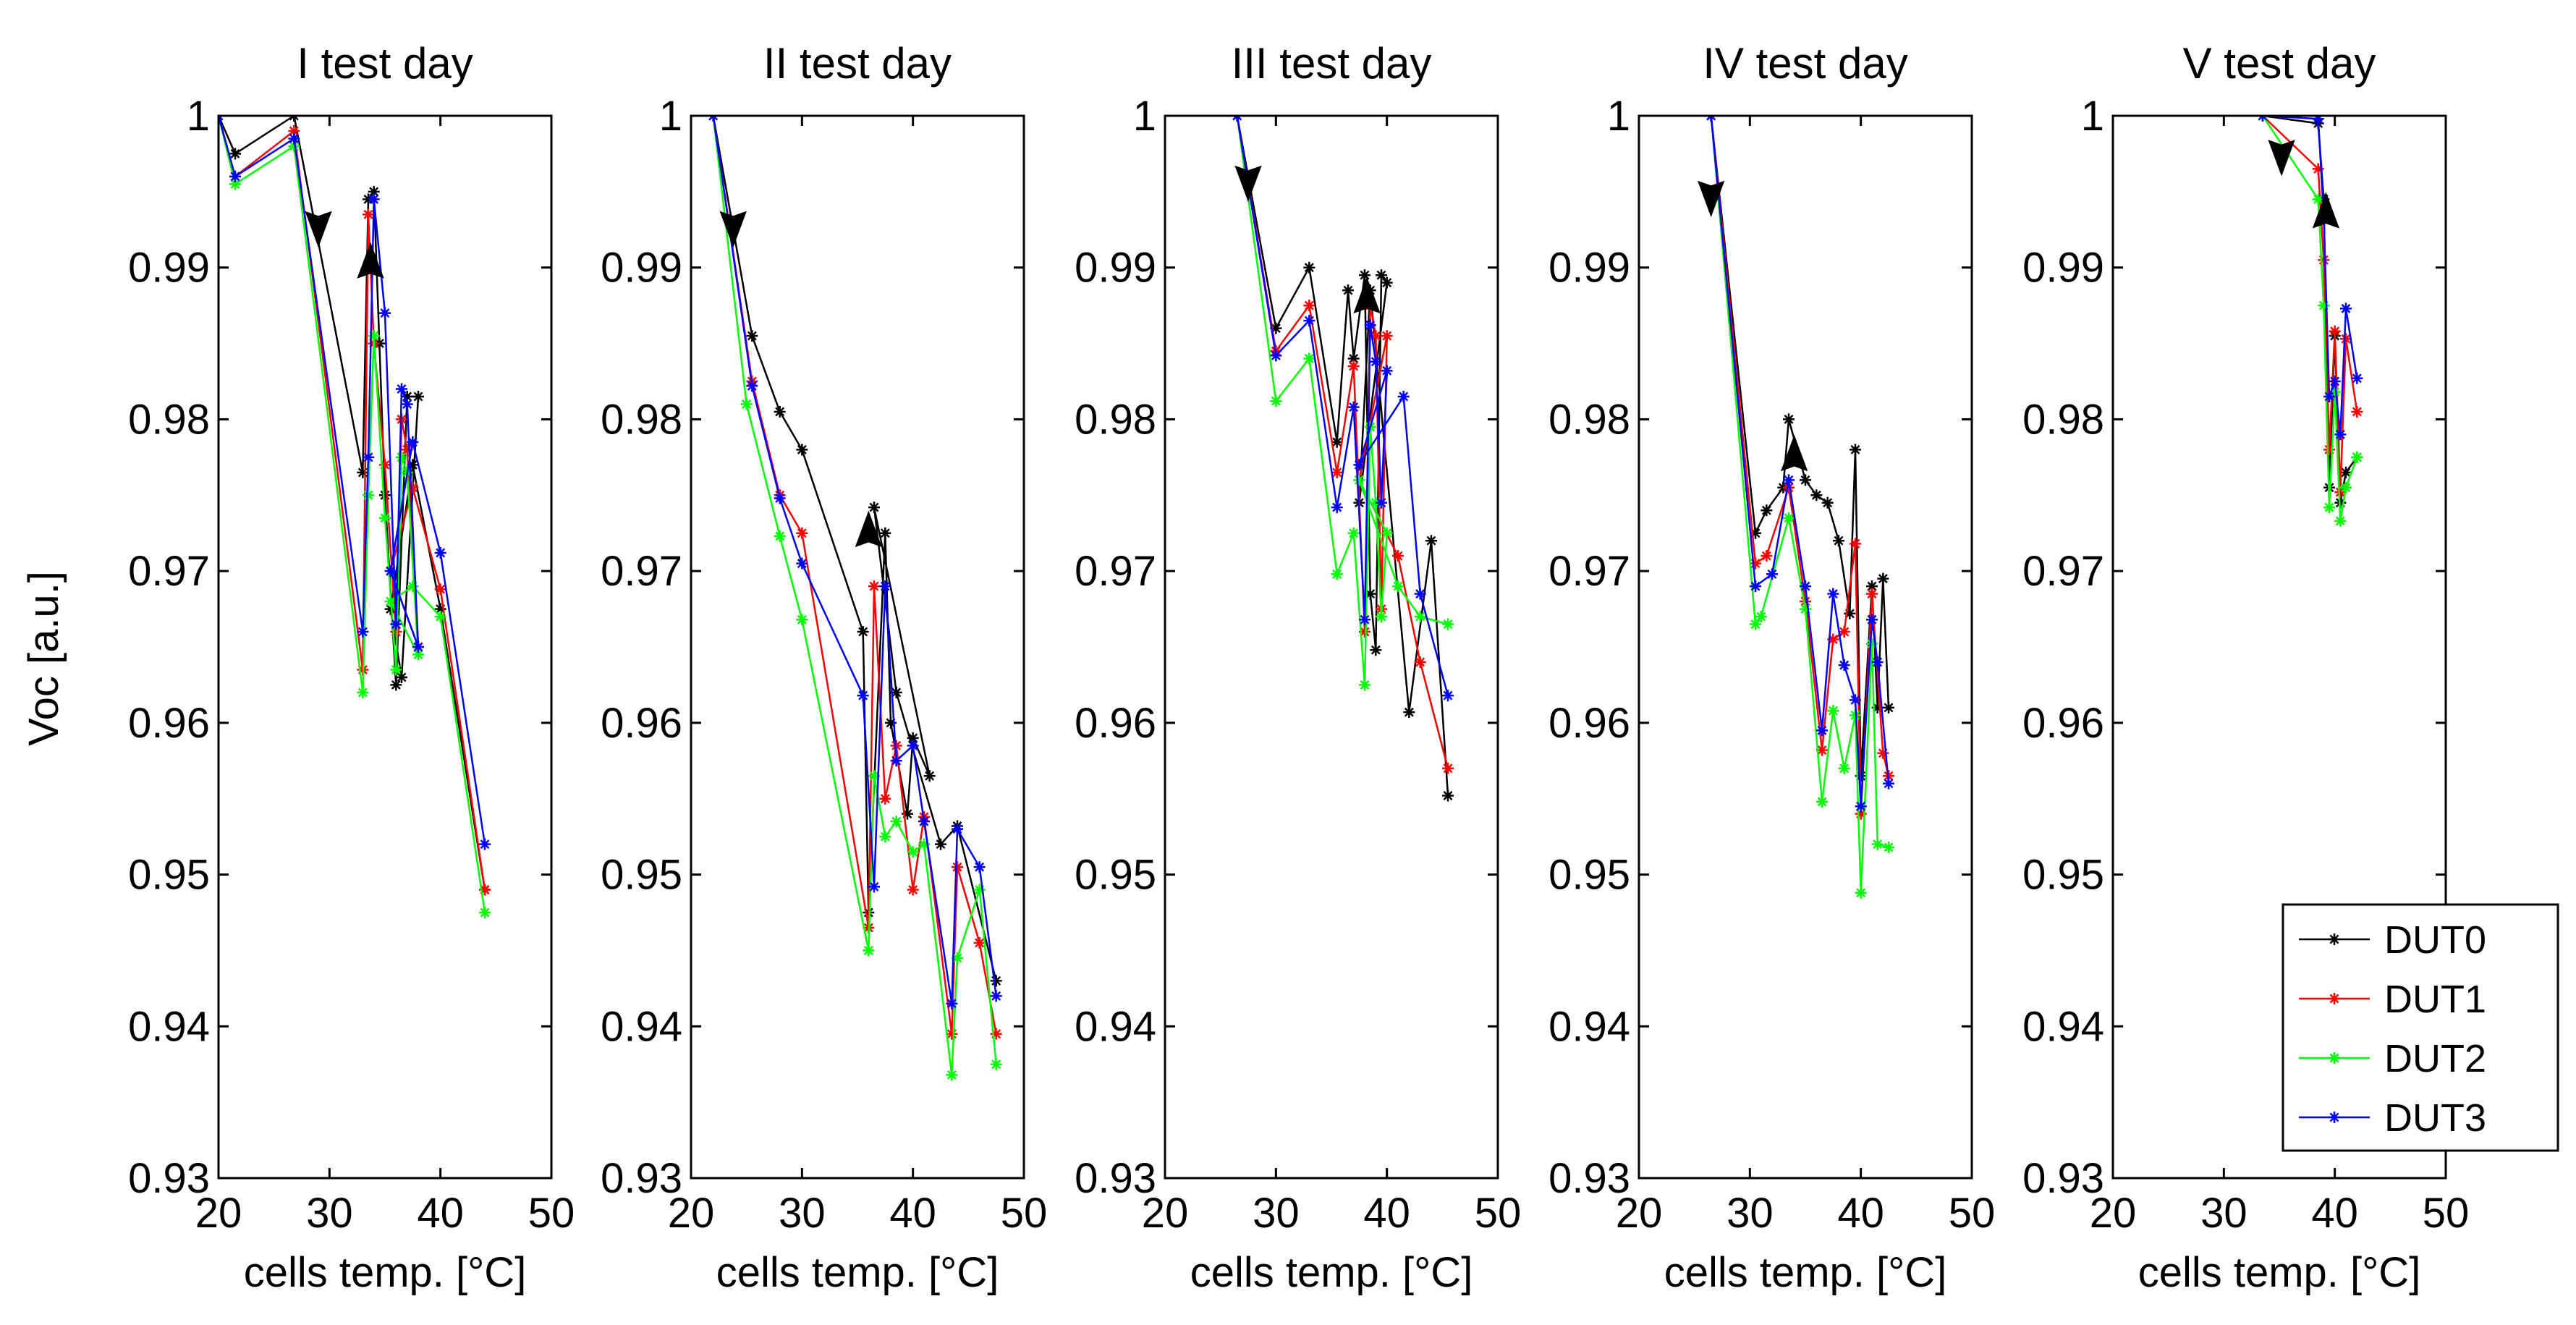 The height and width of the screenshot is (1325, 2576). What do you see at coordinates (1342, 442) in the screenshot?
I see `series-line-dut1` at bounding box center [1342, 442].